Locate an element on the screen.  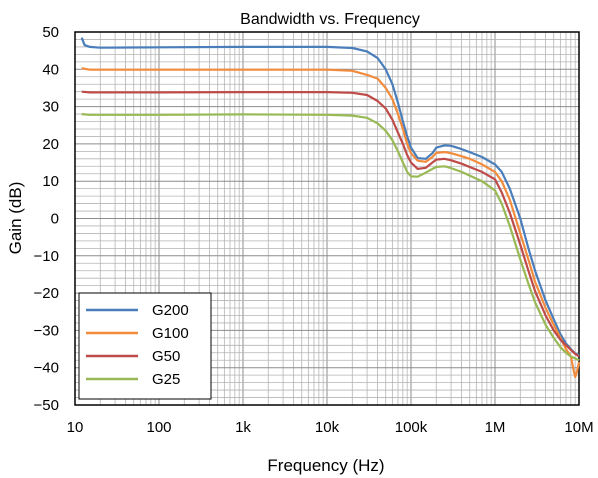
legend: G200 G100 G50 G25 is located at coordinates (145, 346).